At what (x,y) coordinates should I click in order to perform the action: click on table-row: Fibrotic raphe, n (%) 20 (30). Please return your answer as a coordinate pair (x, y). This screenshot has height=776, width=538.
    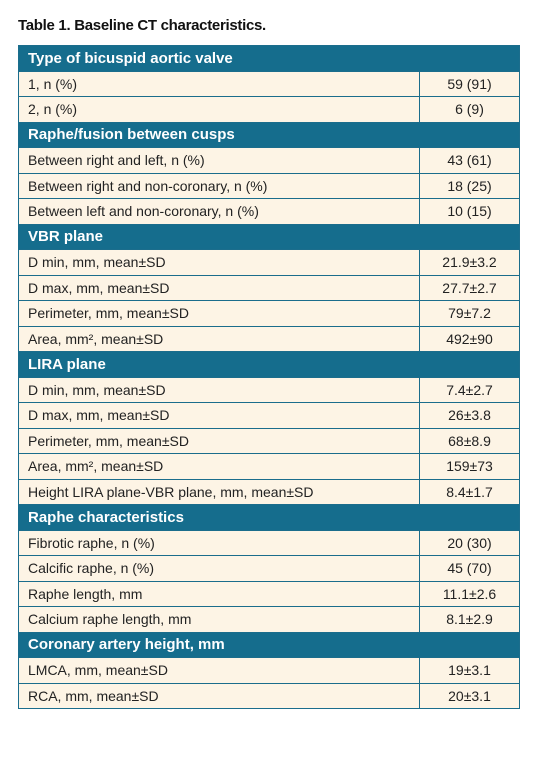
    Looking at the image, I should click on (269, 542).